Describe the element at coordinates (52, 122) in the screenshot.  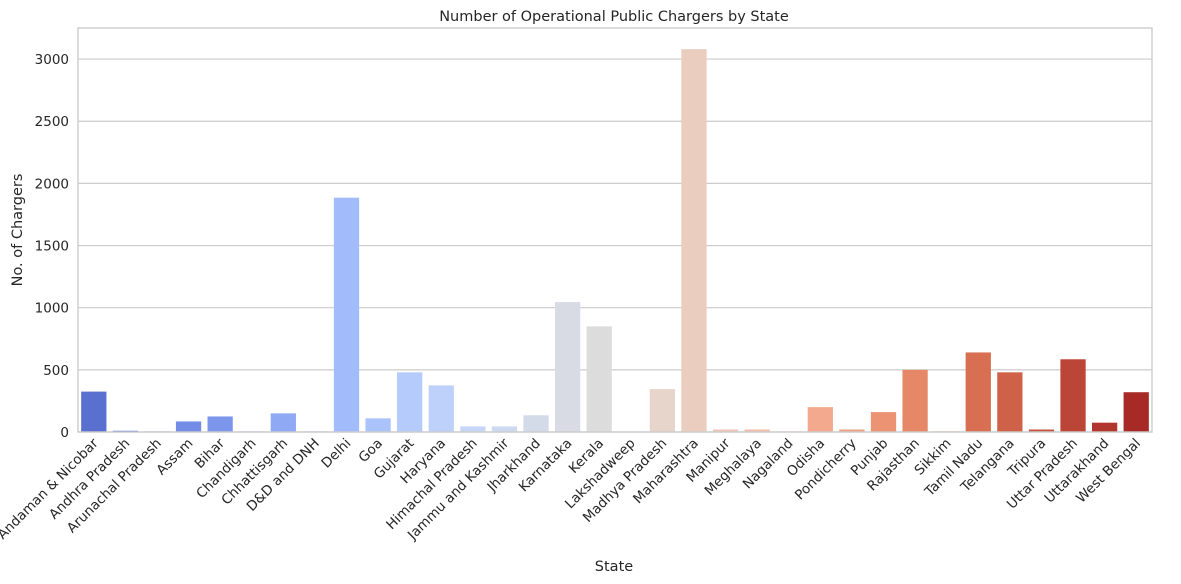
I see `y-tick-label: 2500` at that location.